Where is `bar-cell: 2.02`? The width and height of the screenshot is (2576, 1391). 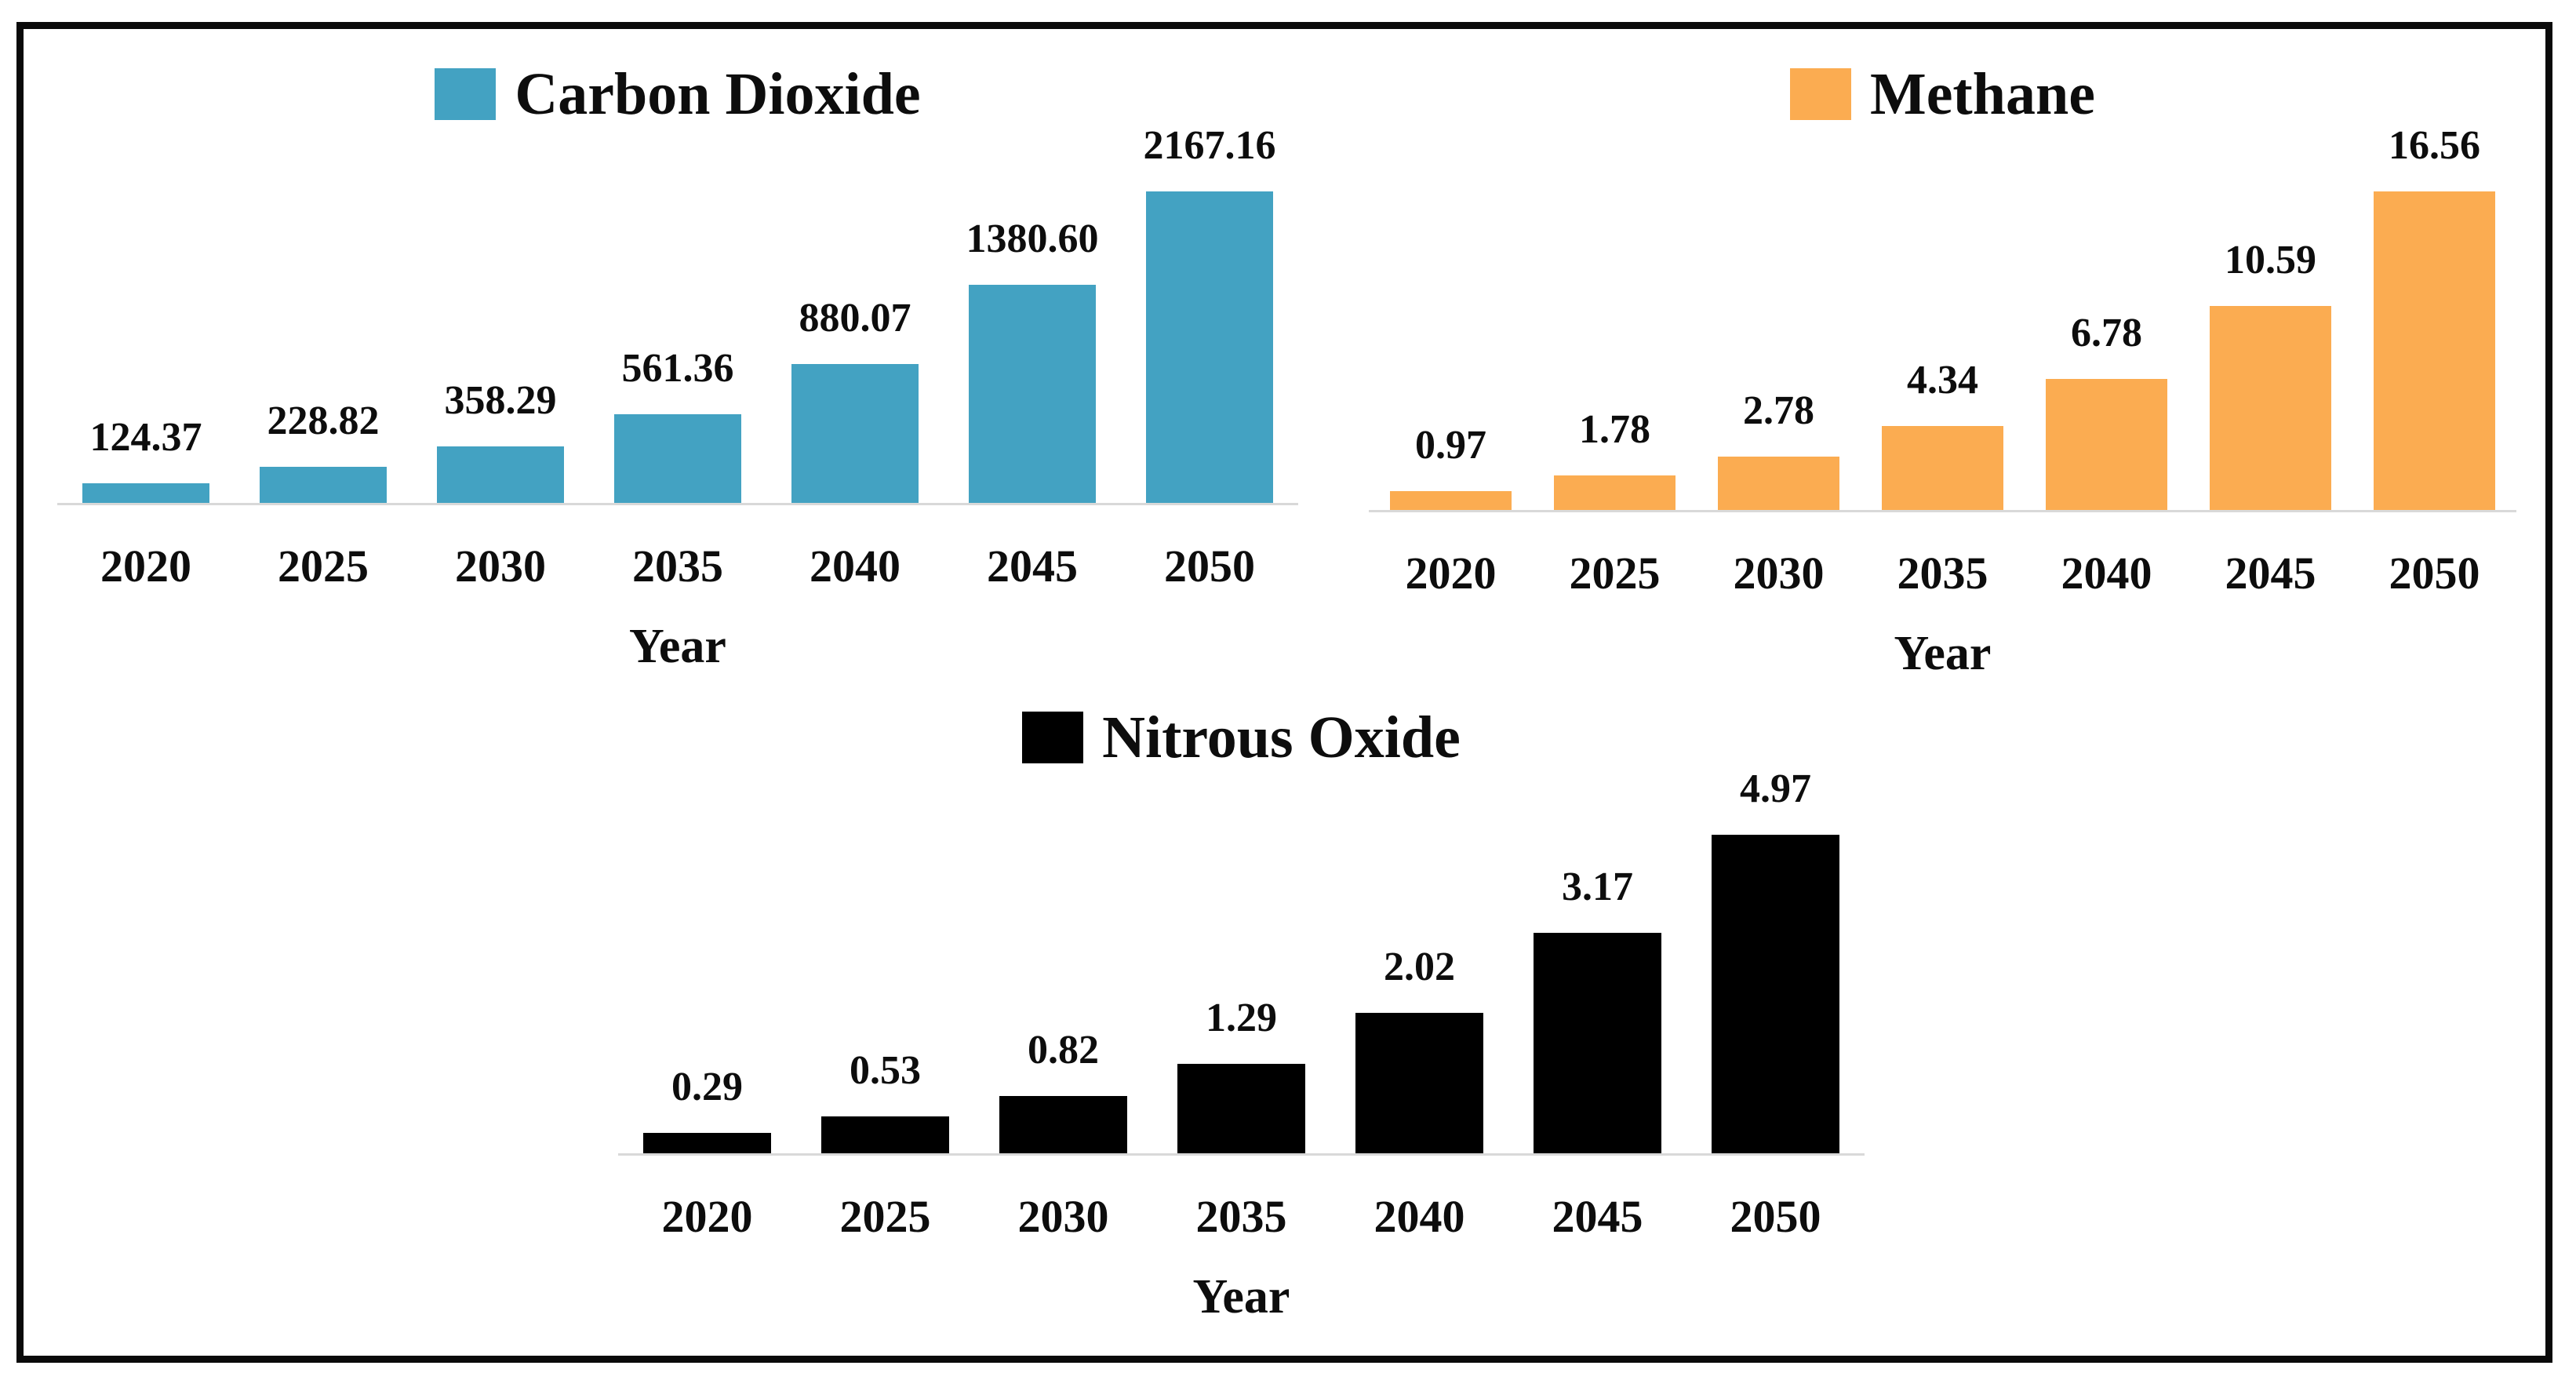
bar-cell: 2.02 is located at coordinates (1419, 961).